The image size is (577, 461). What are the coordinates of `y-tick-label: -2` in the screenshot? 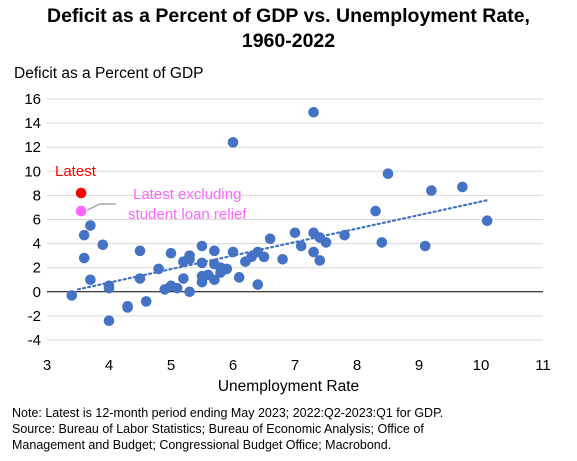 It's located at (34, 316).